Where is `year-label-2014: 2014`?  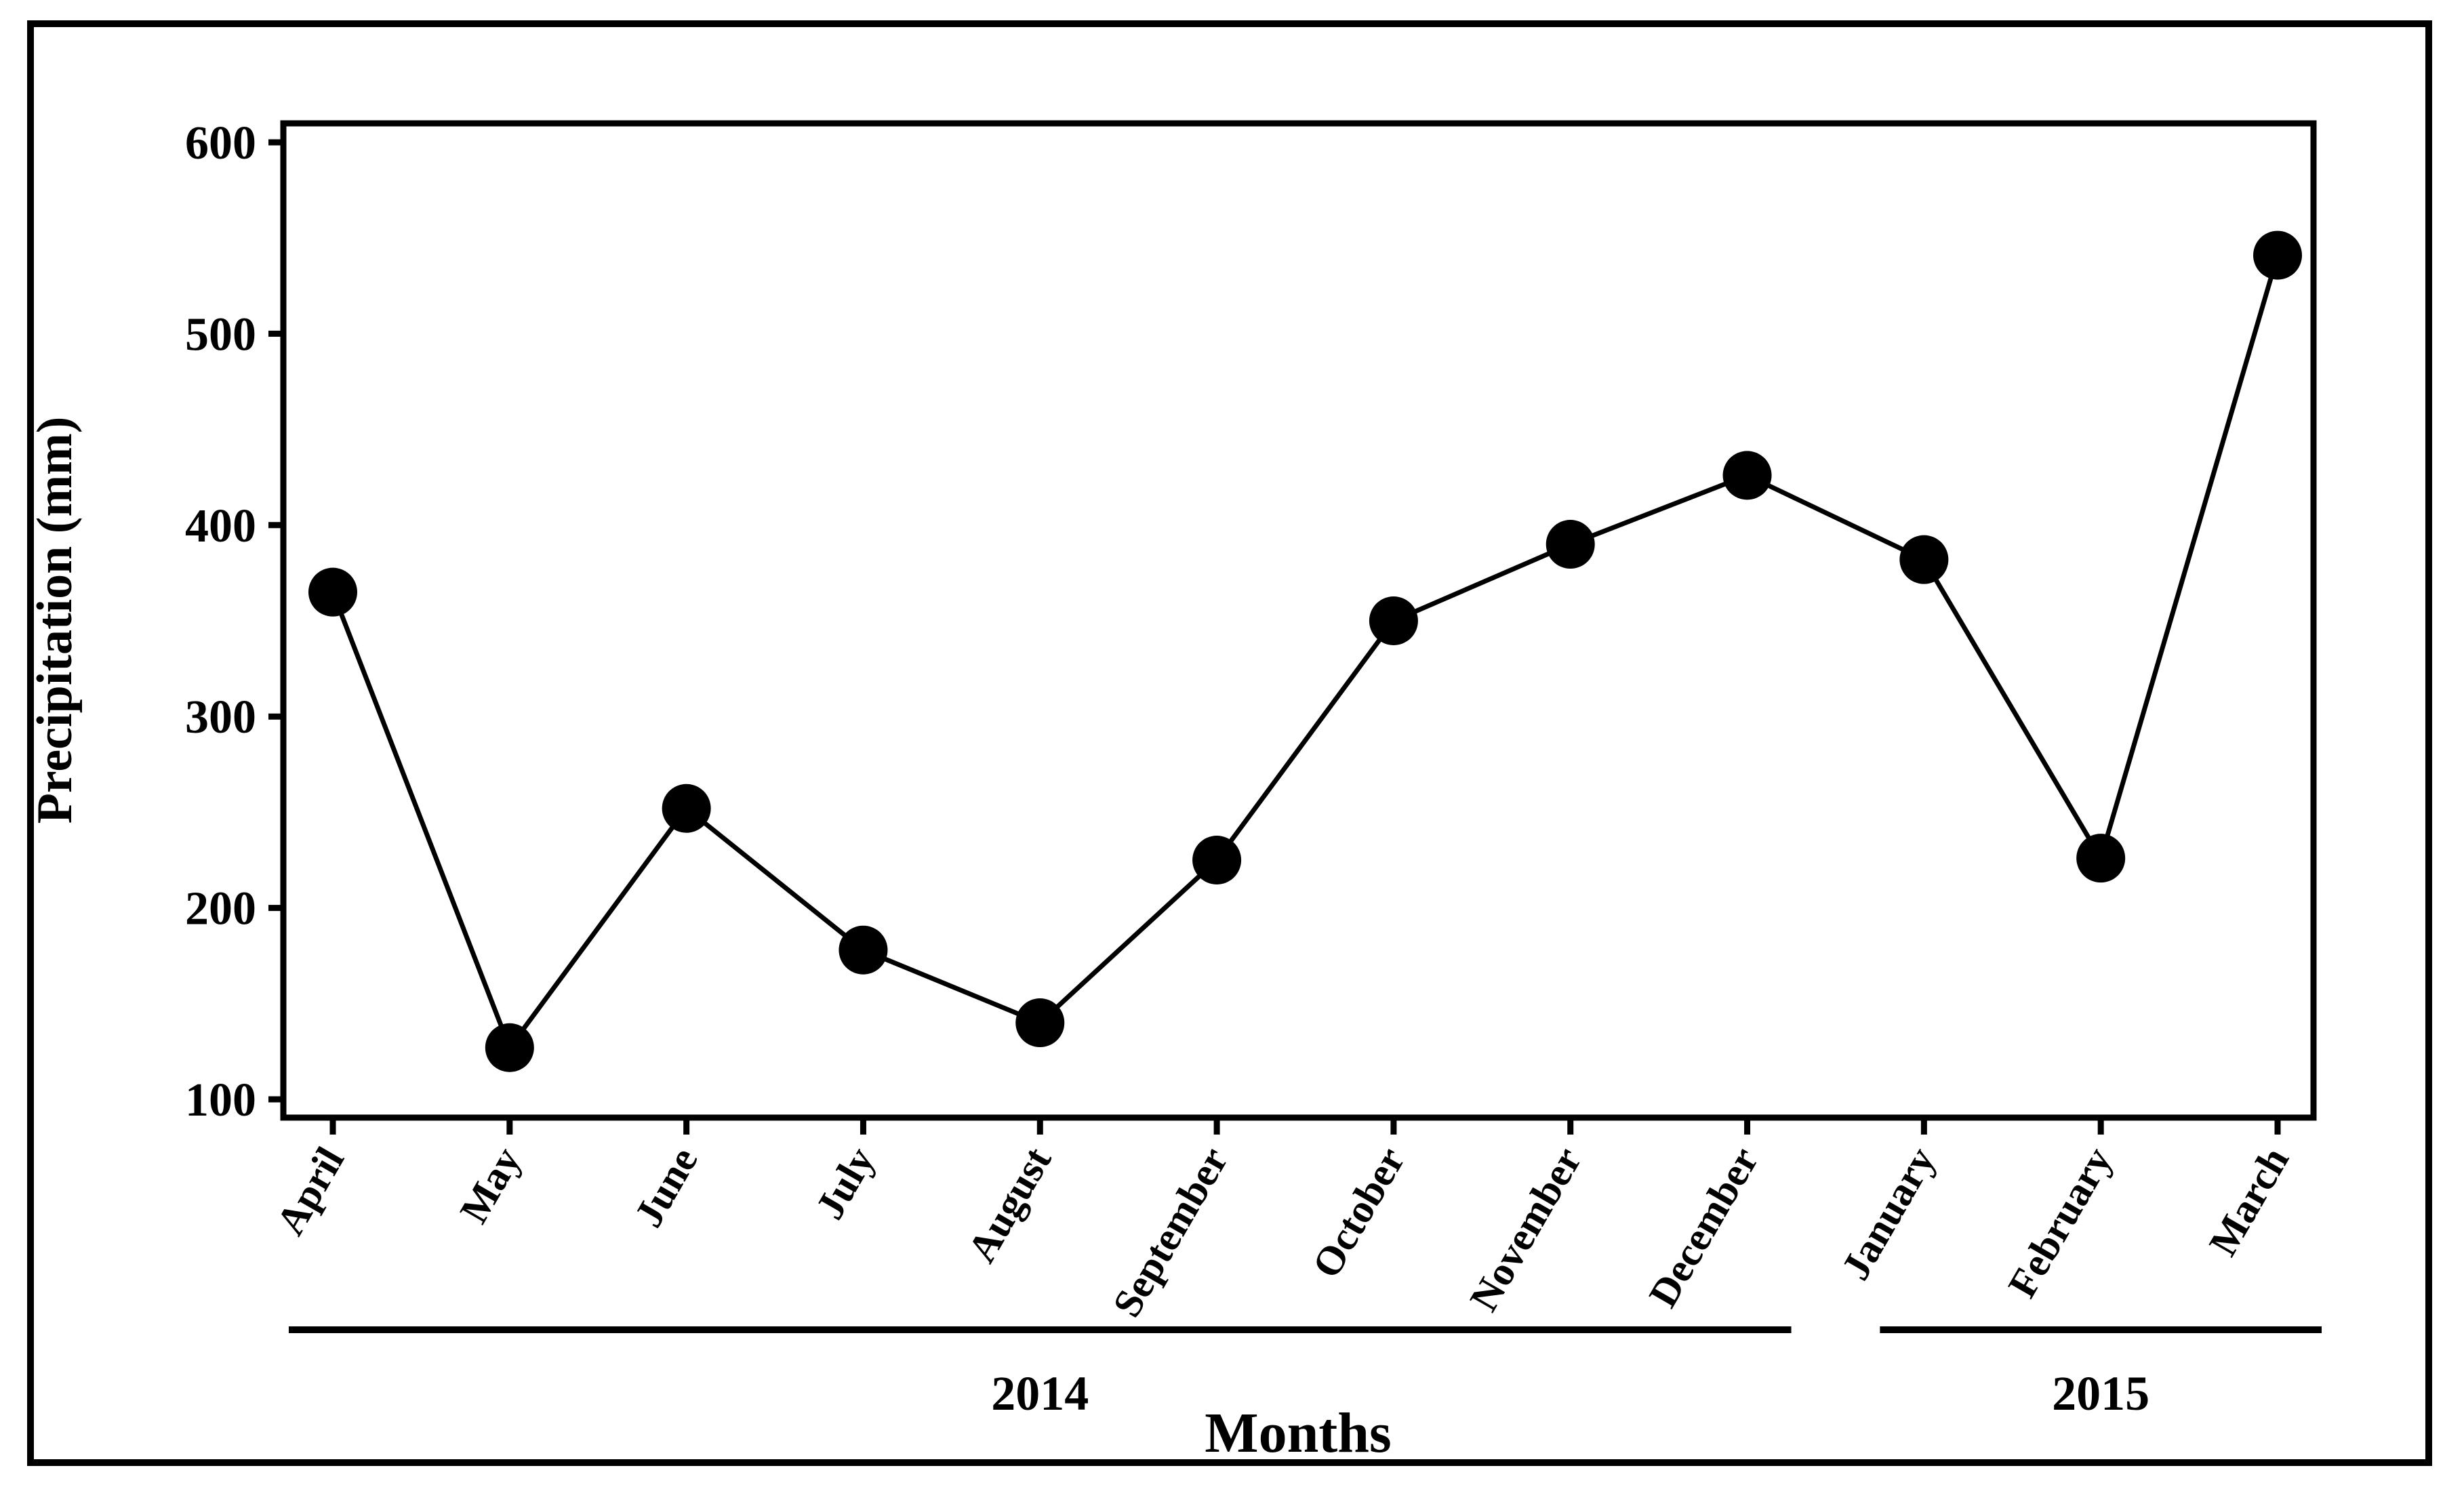
year-label-2014: 2014 is located at coordinates (1040, 1393).